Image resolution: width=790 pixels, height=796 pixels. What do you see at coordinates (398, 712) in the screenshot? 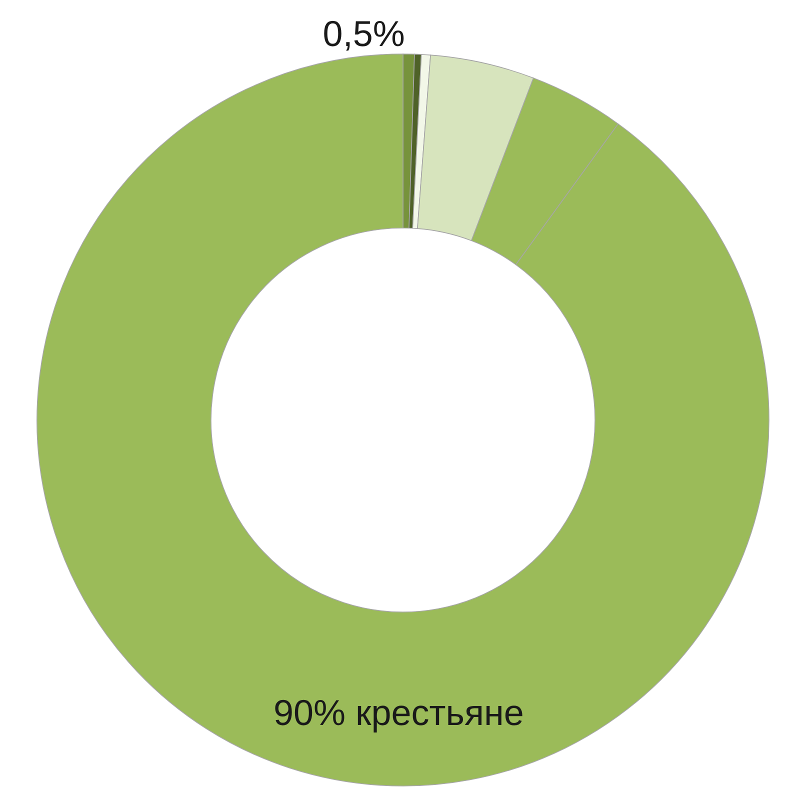
I see `slice-label: 90% крестьяне` at bounding box center [398, 712].